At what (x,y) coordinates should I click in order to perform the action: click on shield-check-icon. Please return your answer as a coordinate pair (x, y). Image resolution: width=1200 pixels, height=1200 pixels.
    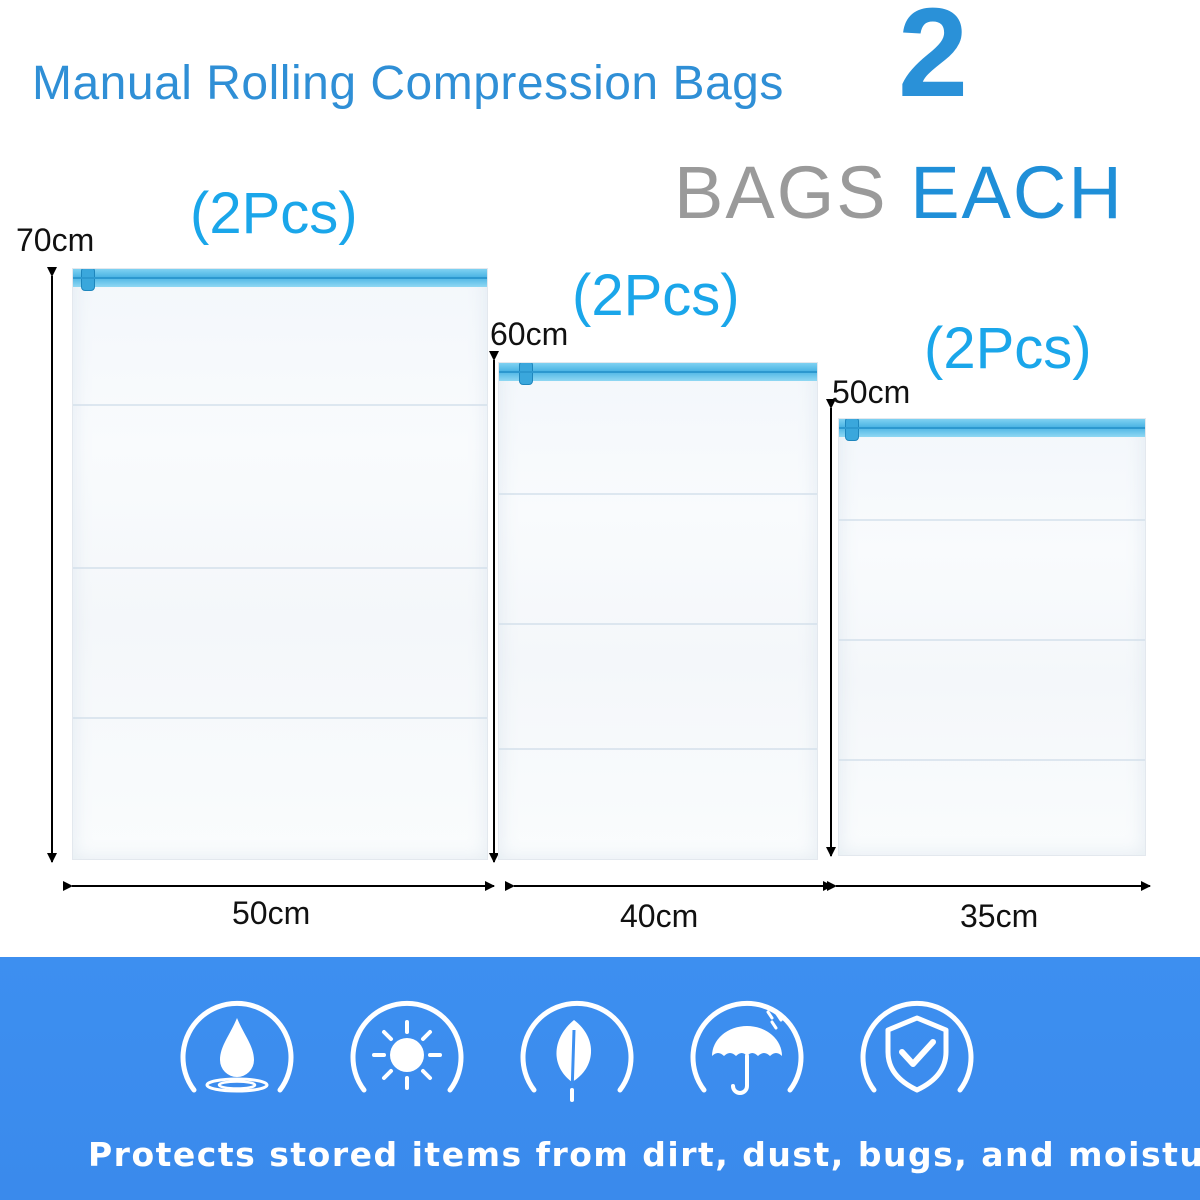
    Looking at the image, I should click on (917, 1046).